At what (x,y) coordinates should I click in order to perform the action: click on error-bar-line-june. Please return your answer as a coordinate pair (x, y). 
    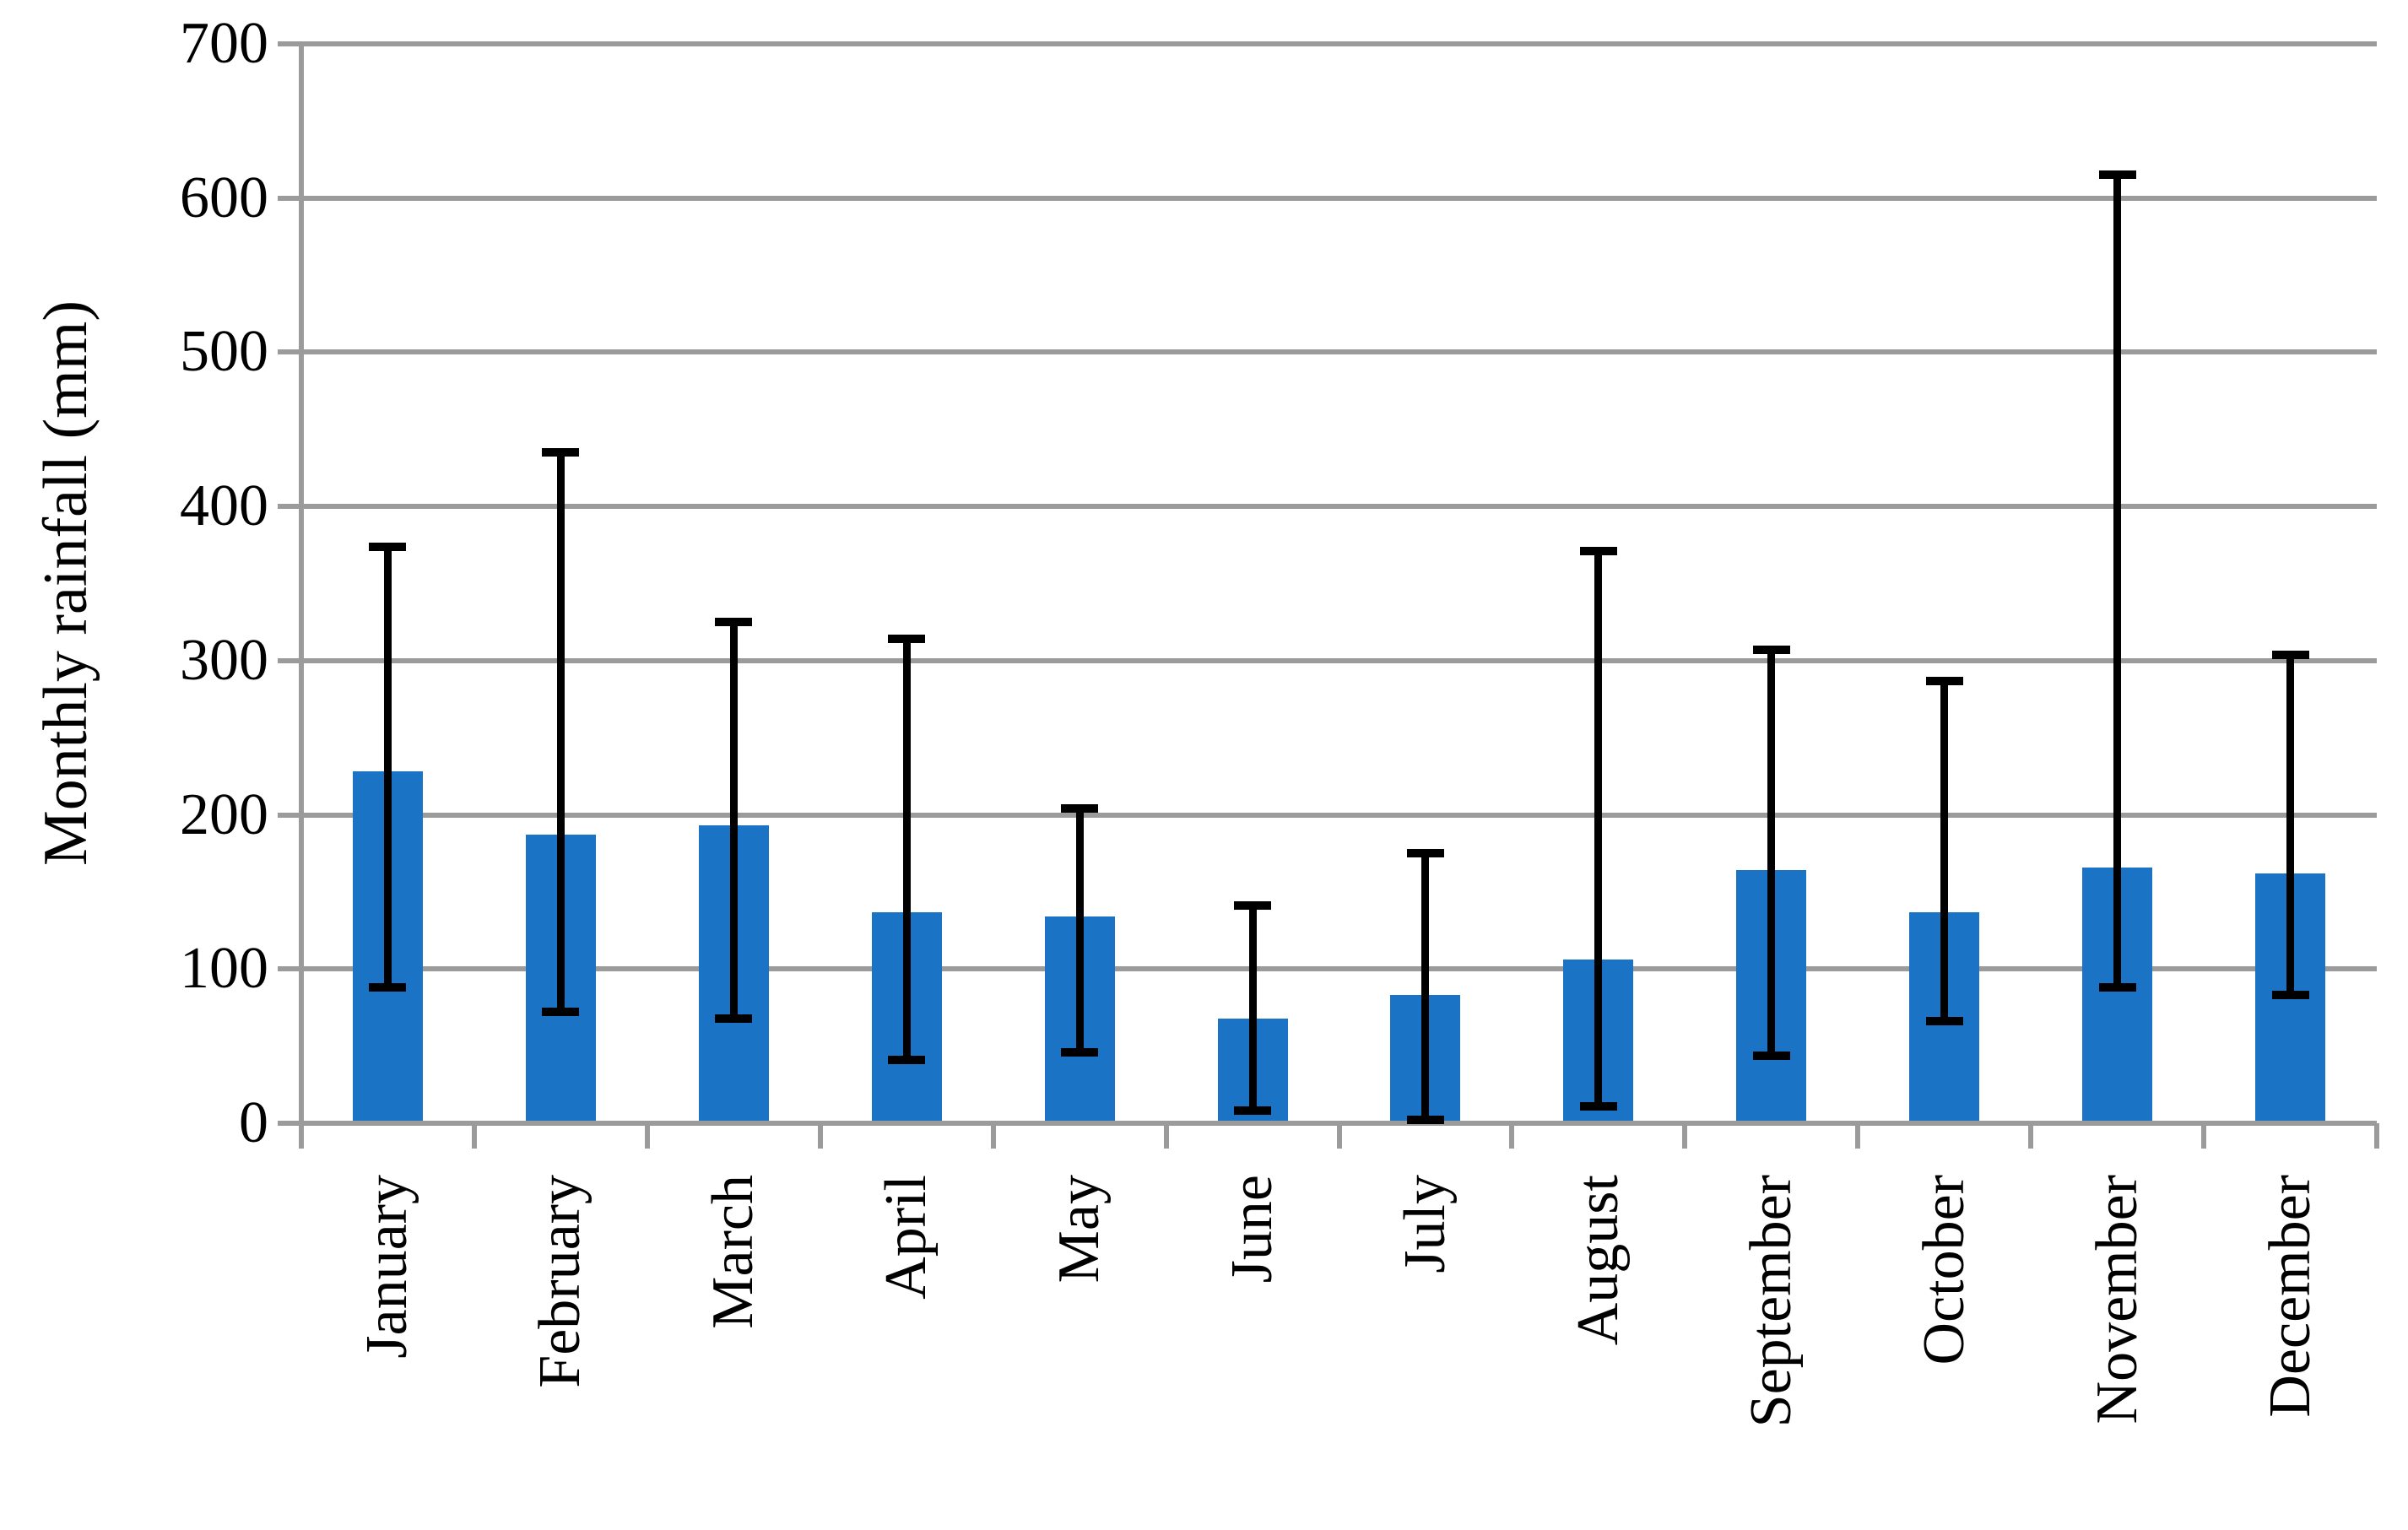
    Looking at the image, I should click on (1252, 1008).